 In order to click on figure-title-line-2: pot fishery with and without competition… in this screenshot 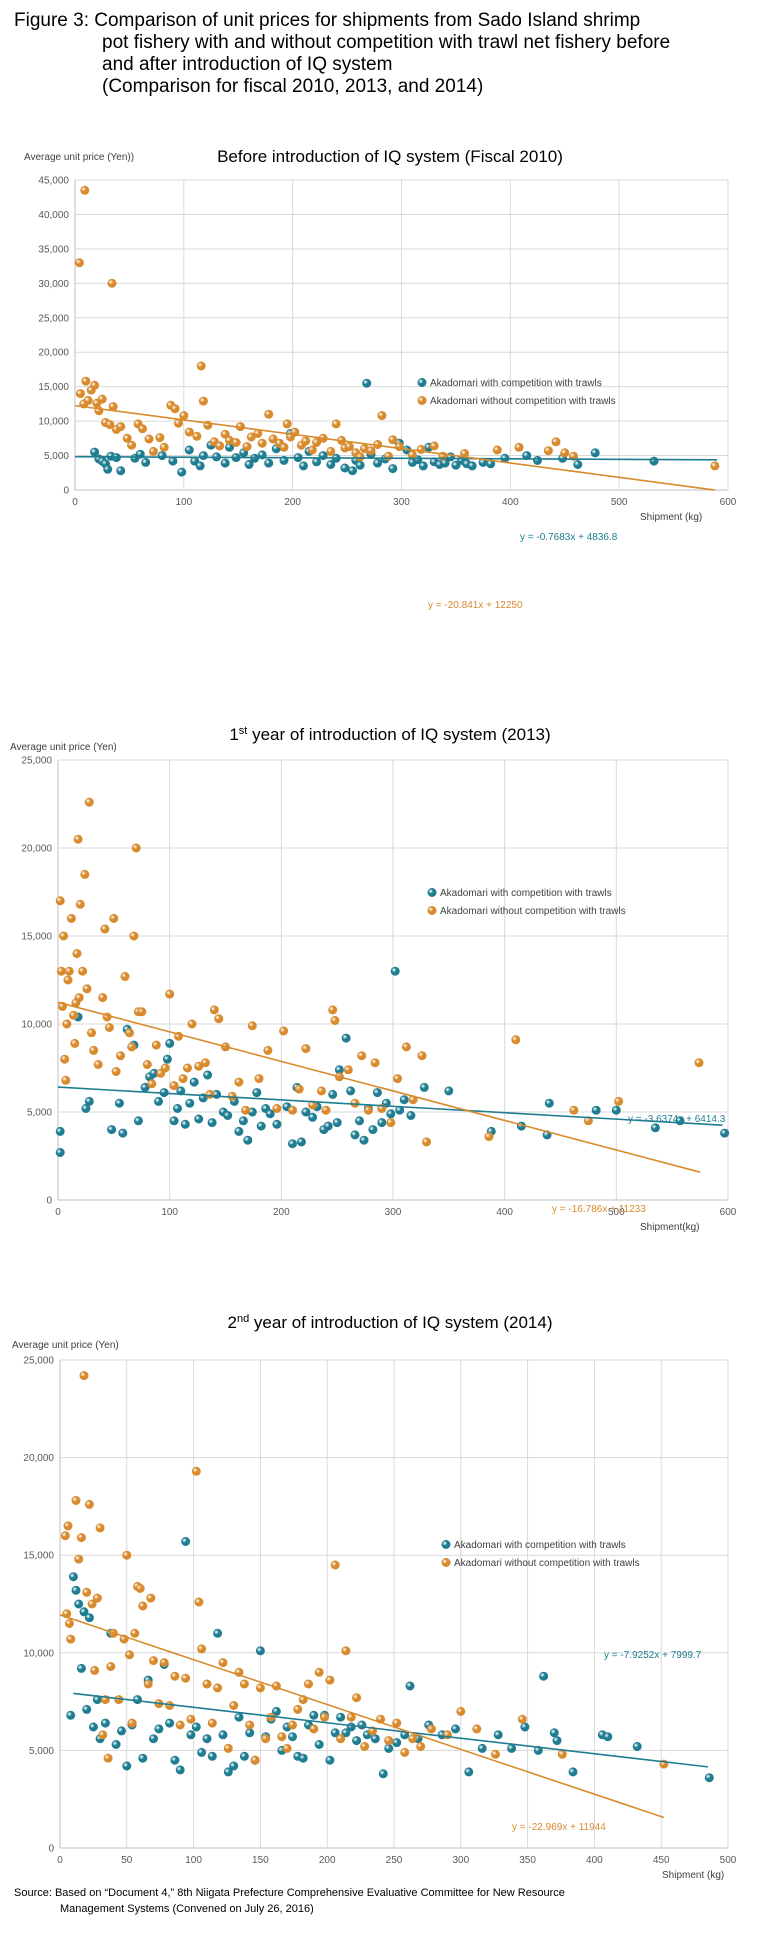, I will do `click(386, 42)`.